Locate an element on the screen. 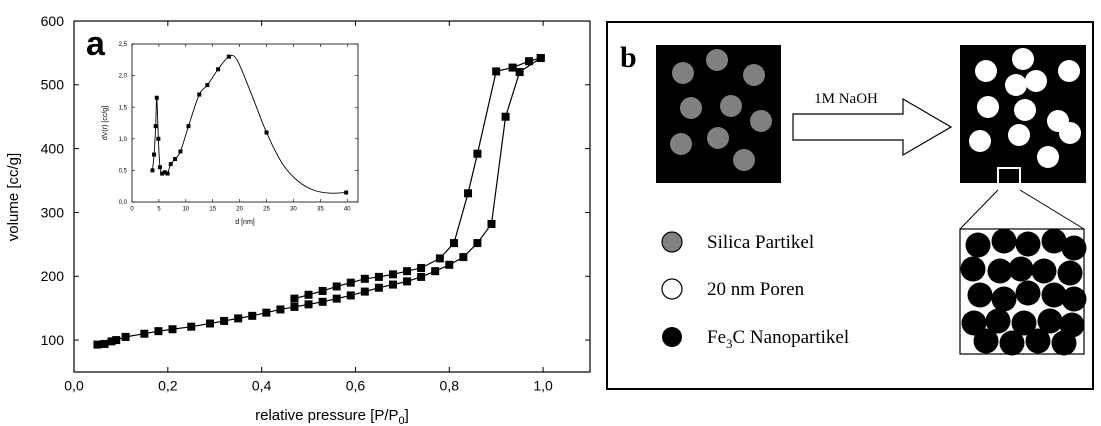  y-tick-label: 0,5 is located at coordinates (123, 172).